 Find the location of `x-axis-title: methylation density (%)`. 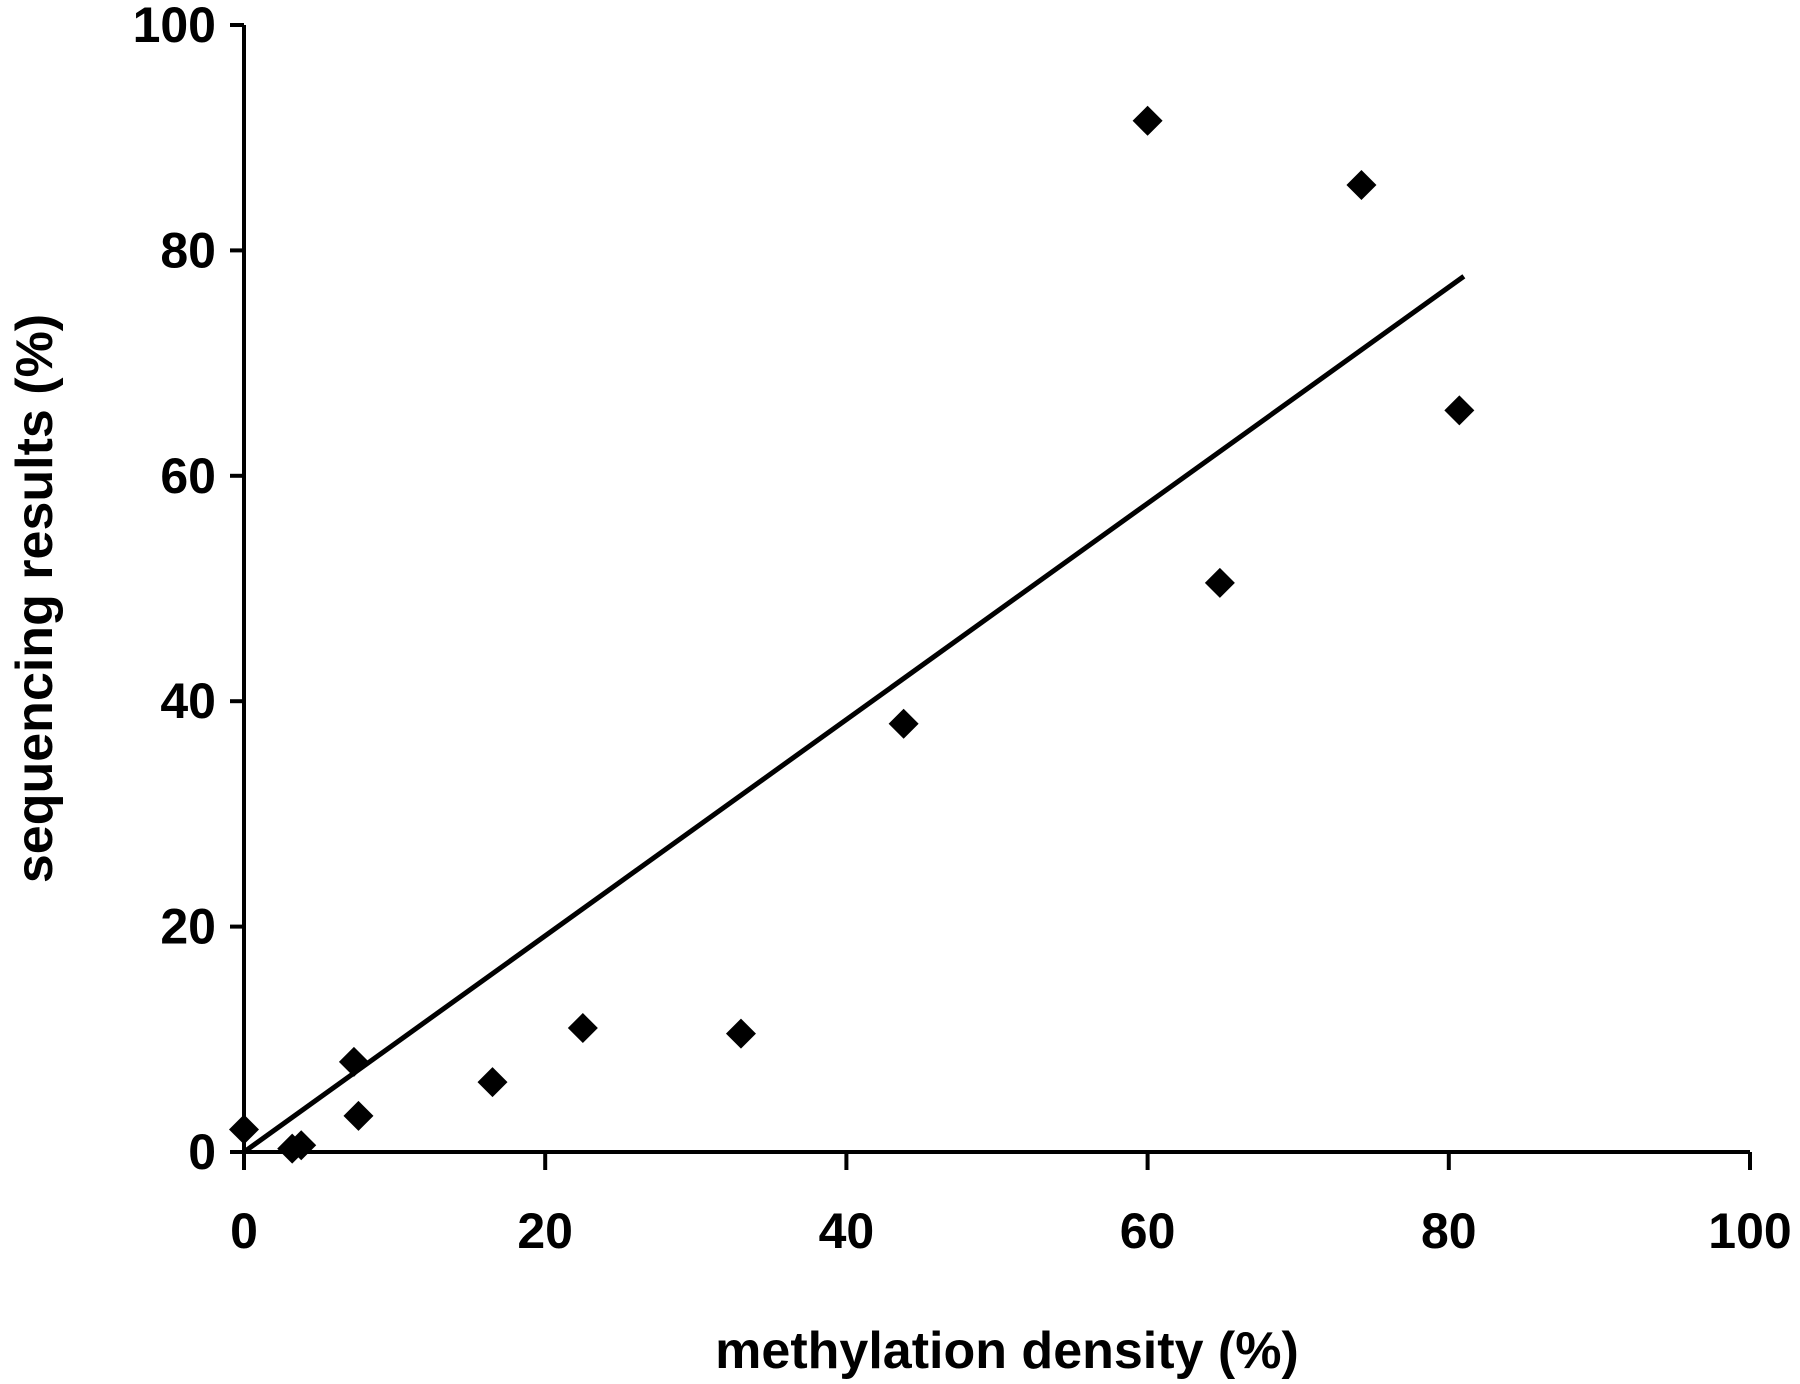

x-axis-title: methylation density (%) is located at coordinates (1007, 1351).